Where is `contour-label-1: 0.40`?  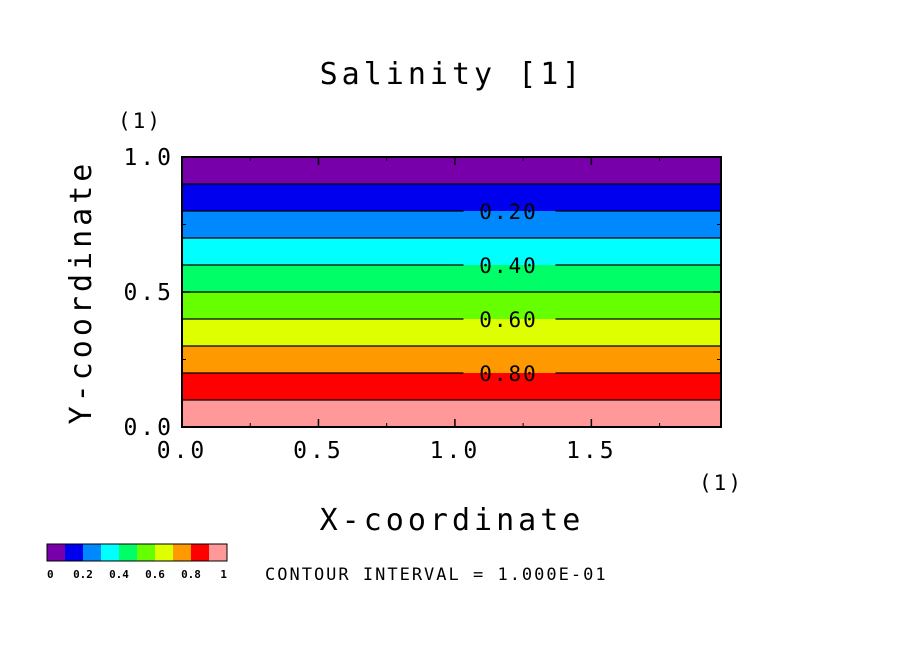
contour-label-1: 0.40 is located at coordinates (508, 266).